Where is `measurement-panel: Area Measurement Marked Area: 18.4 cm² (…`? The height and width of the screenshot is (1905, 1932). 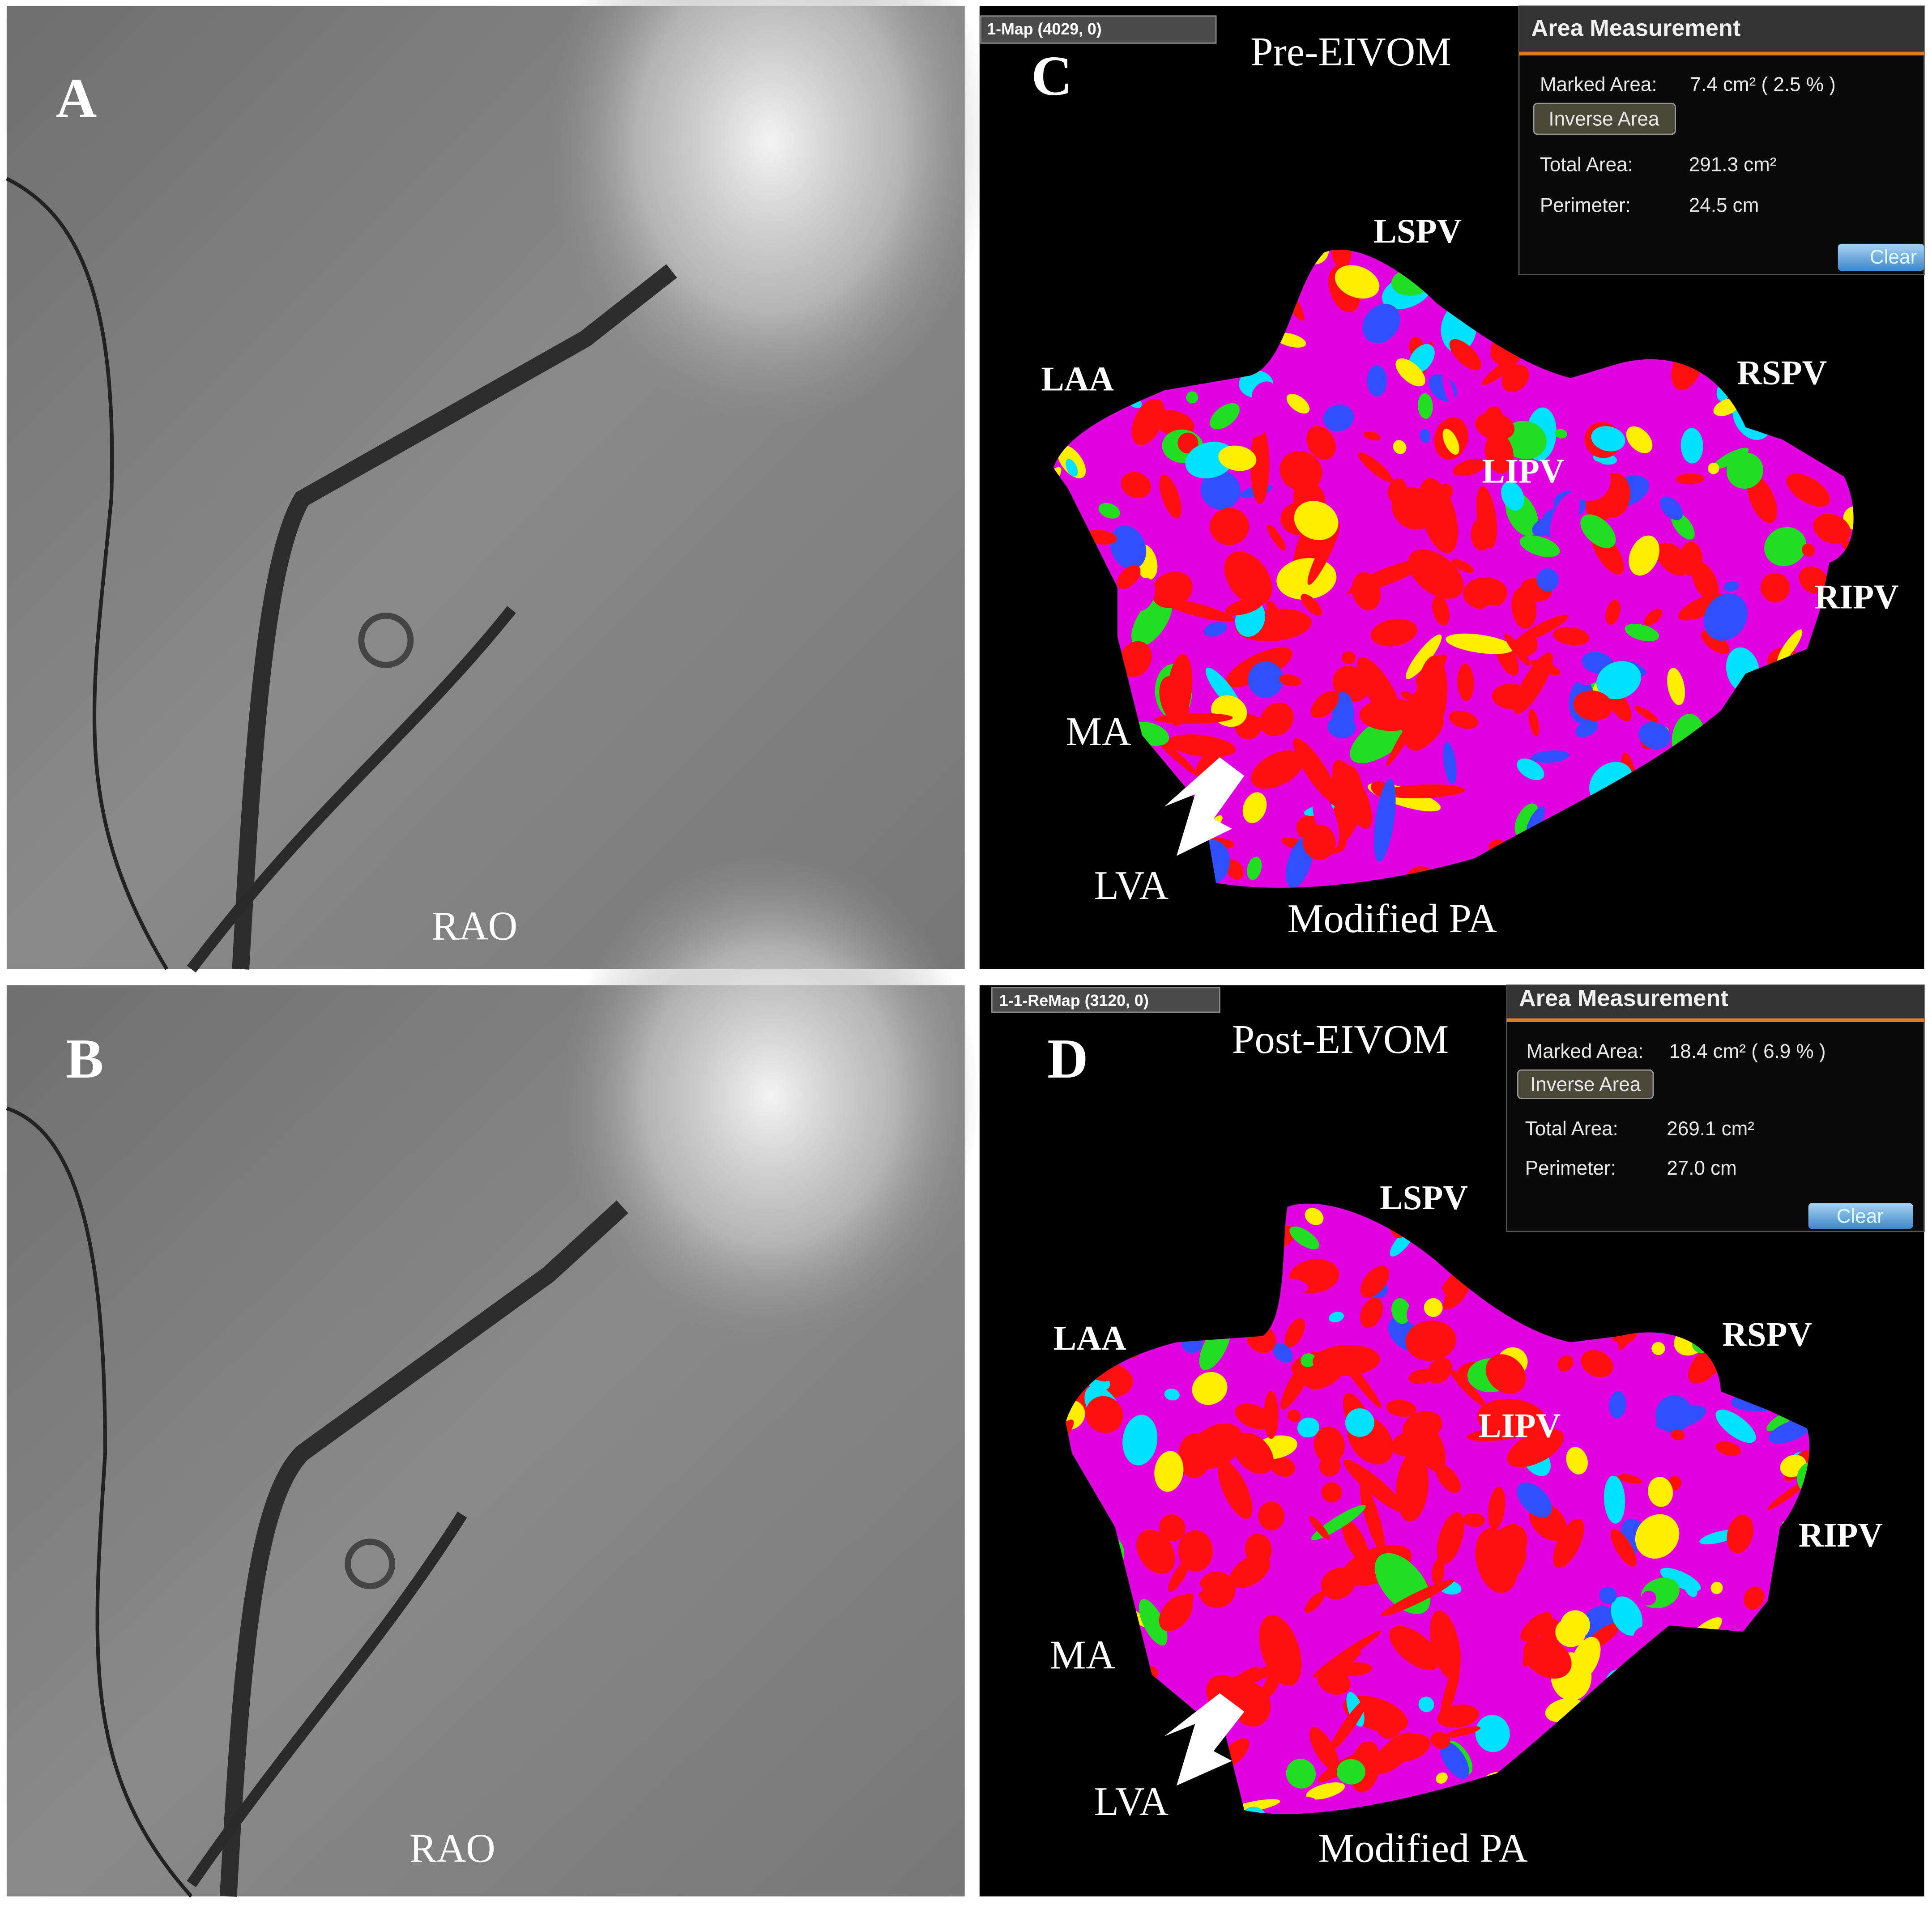 measurement-panel: Area Measurement Marked Area: 18.4 cm² (… is located at coordinates (1715, 1108).